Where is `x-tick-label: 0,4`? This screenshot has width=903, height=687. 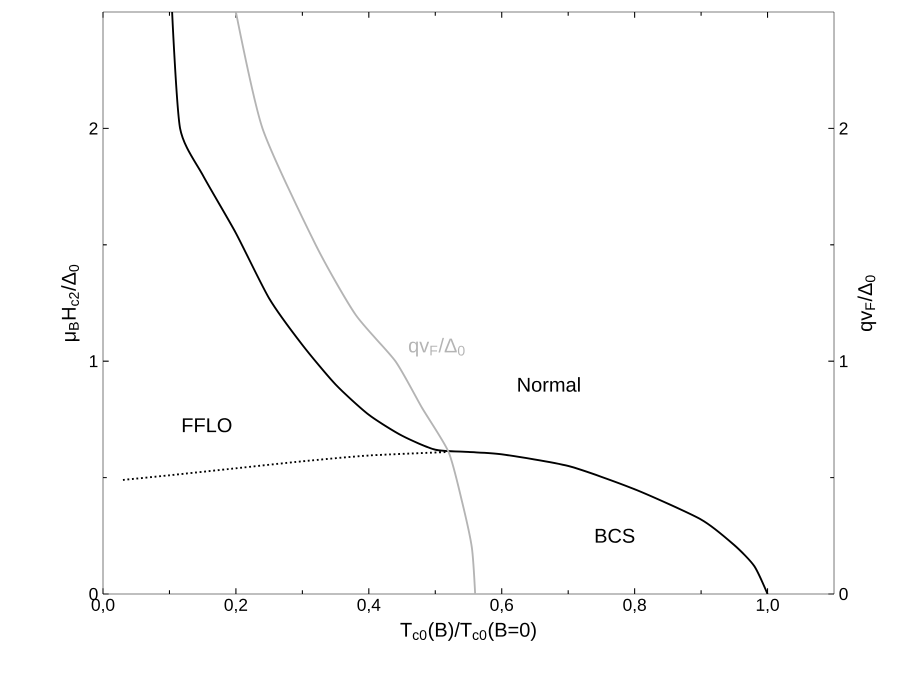 x-tick-label: 0,4 is located at coordinates (368, 606).